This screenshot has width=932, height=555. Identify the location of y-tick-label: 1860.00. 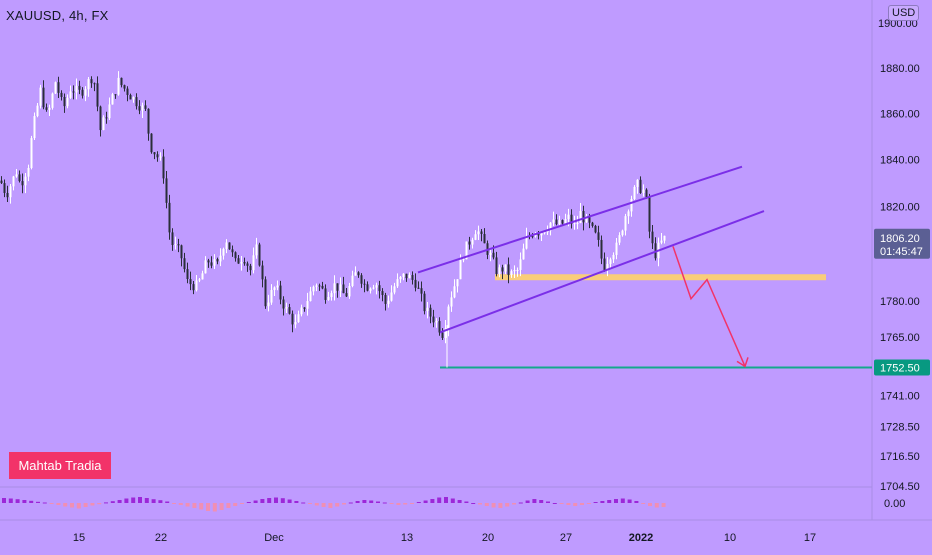
(900, 115).